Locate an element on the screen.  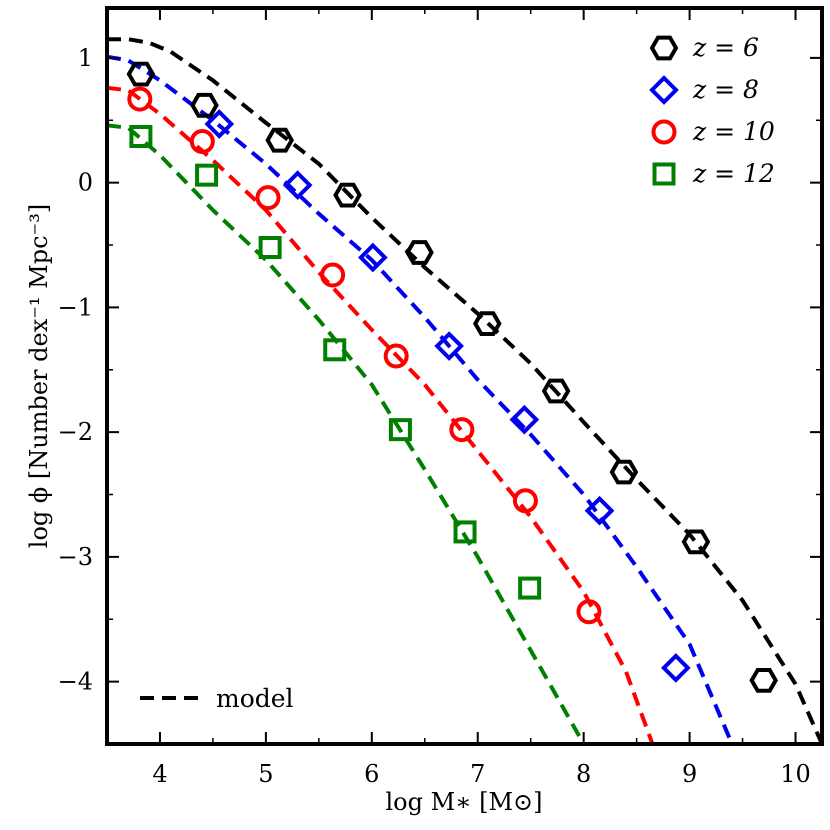
x-tick-label: 6 is located at coordinates (371, 774).